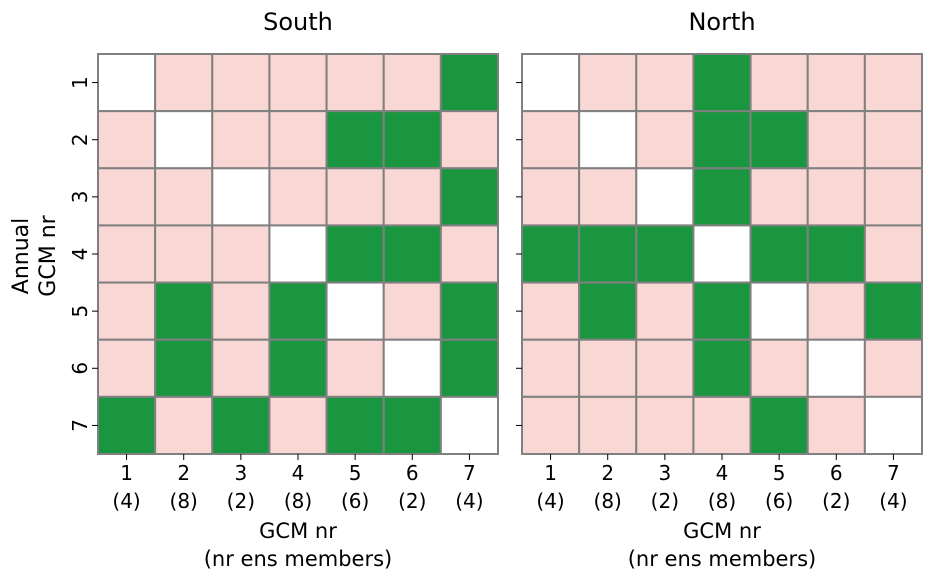  What do you see at coordinates (80, 139) in the screenshot?
I see `y-tick-label: 2` at bounding box center [80, 139].